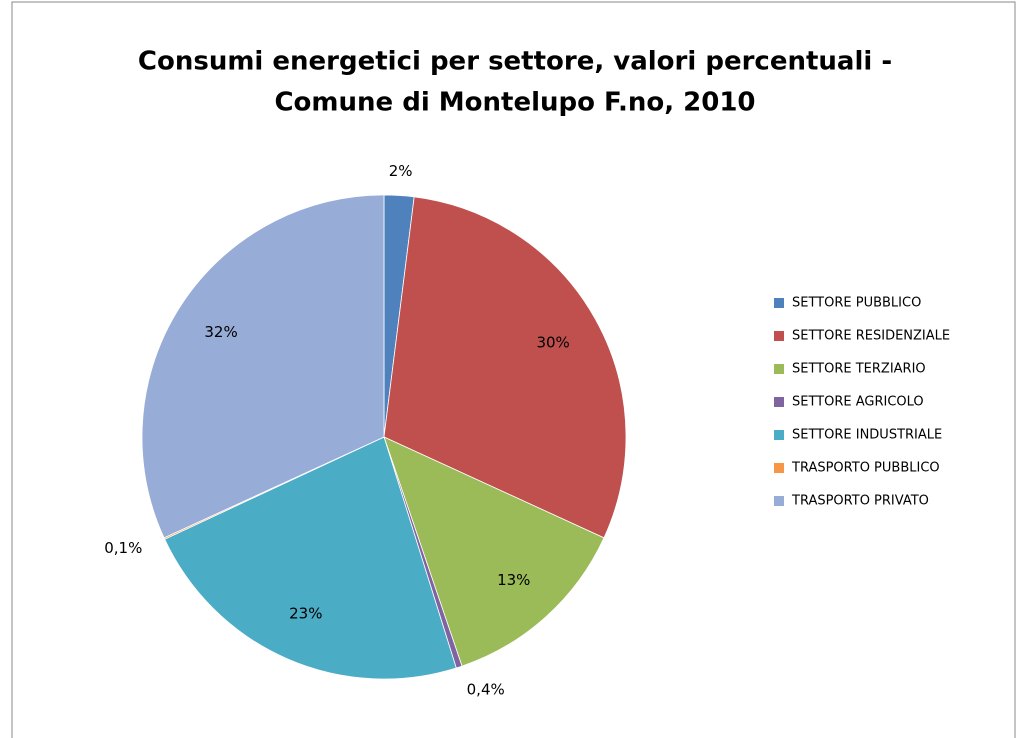  I want to click on data-label: 0,1%, so click(123, 548).